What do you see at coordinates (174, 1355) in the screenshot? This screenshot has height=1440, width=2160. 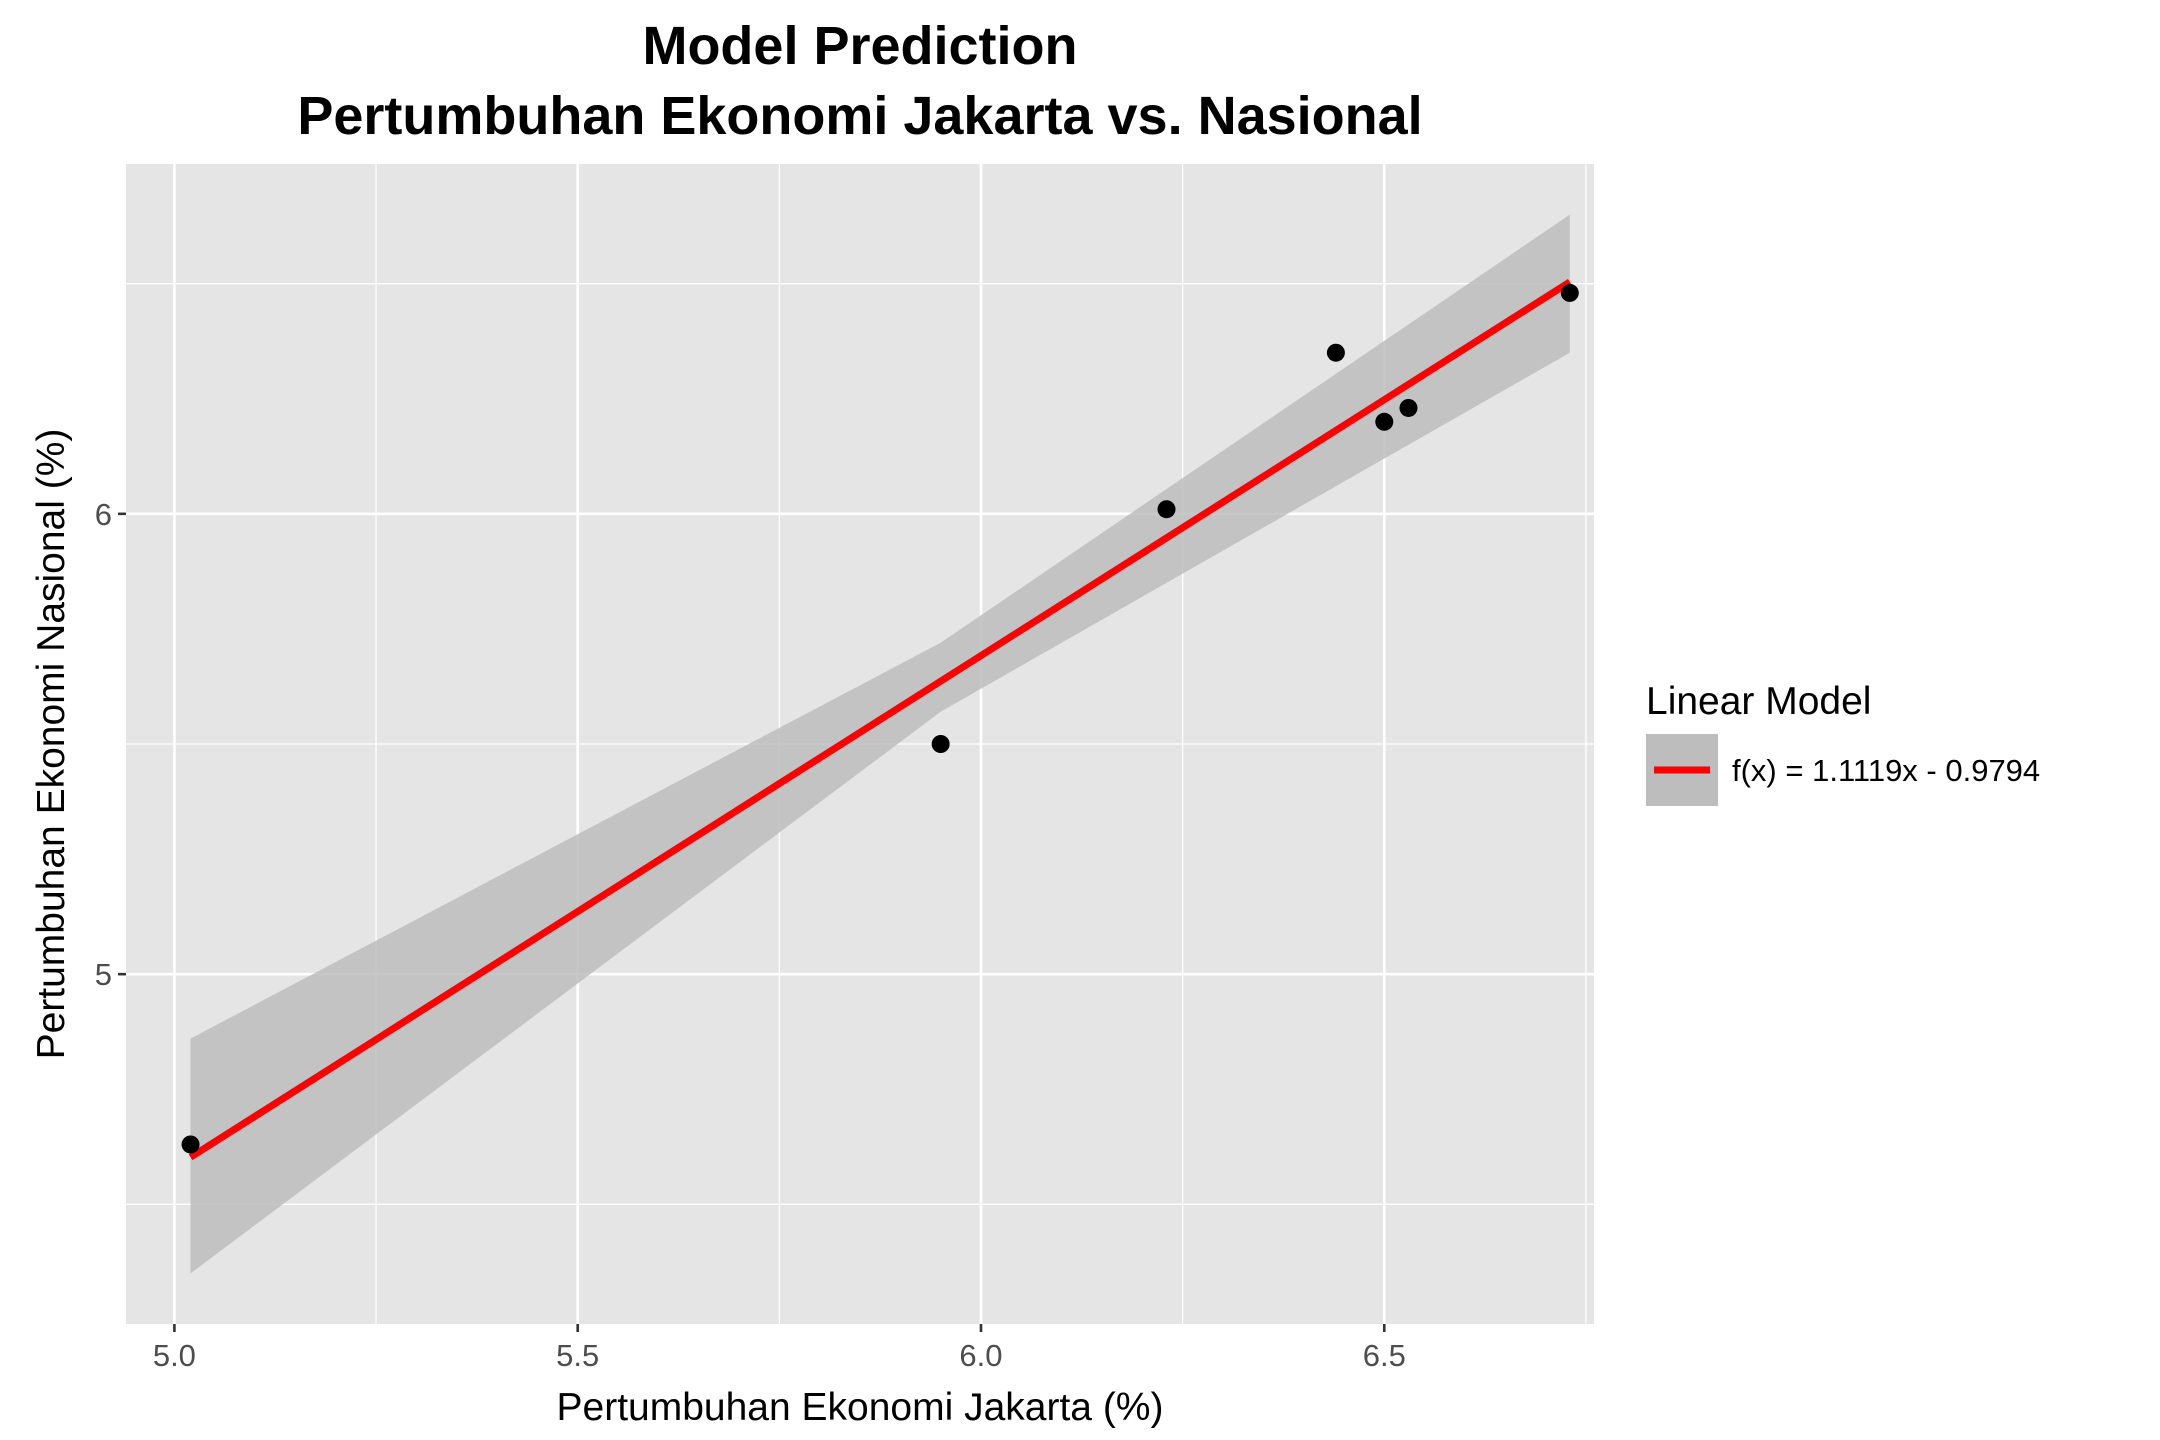 I see `x-tick-label: 5.0` at bounding box center [174, 1355].